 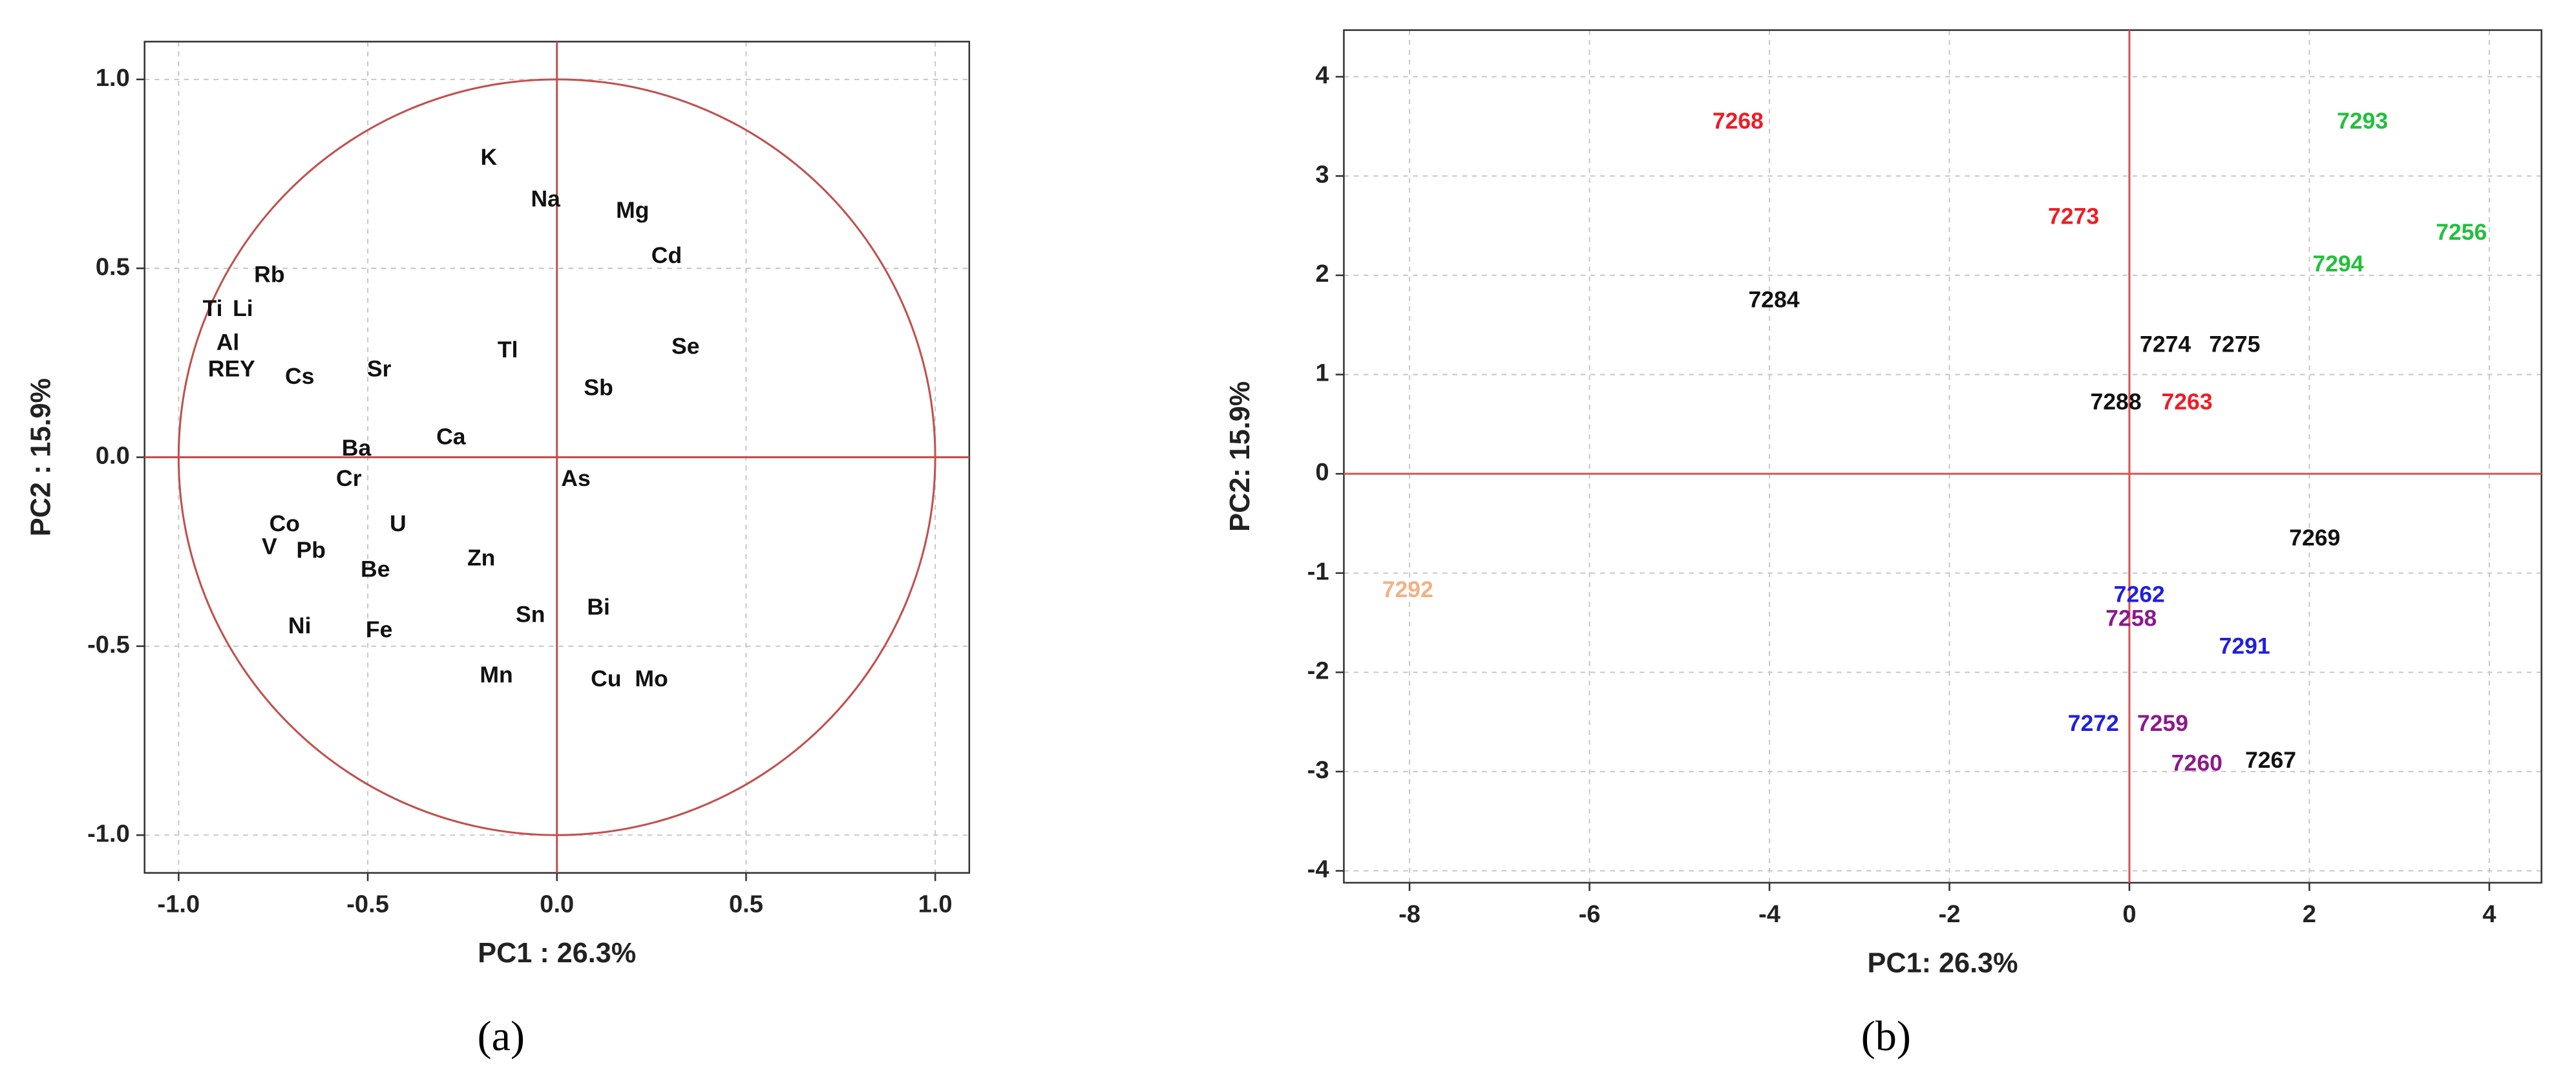 What do you see at coordinates (1322, 75) in the screenshot?
I see `y-tick-label: 4` at bounding box center [1322, 75].